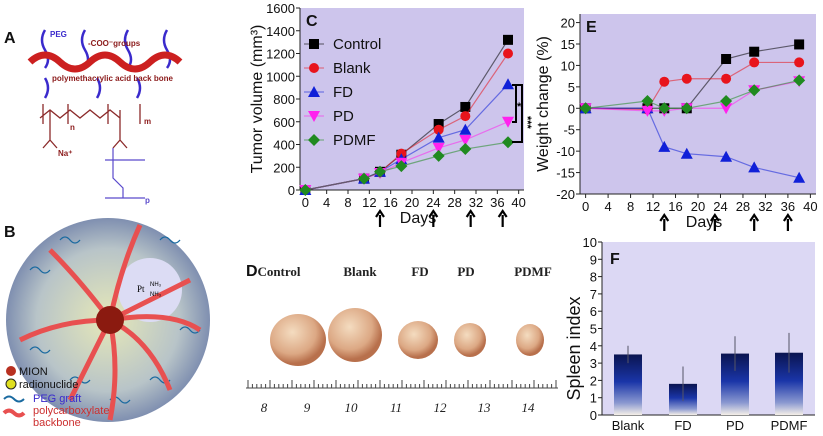  I want to click on coo-label: -COO⁻groups, so click(114, 43).